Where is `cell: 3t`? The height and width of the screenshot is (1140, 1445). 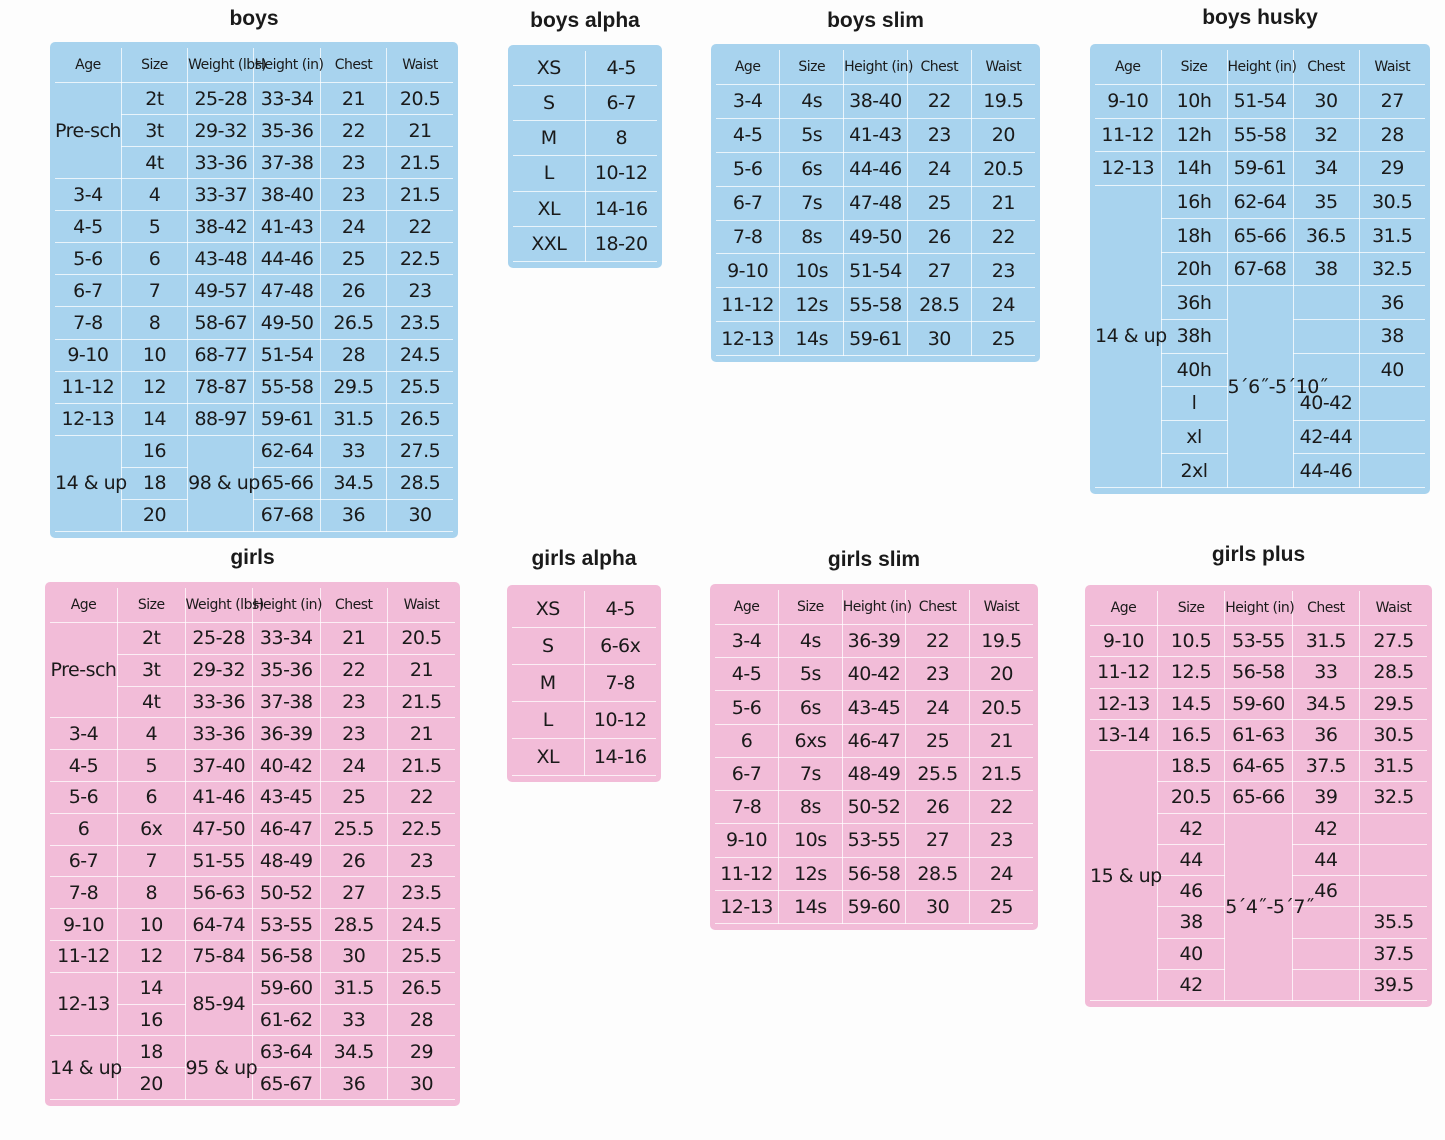
cell: 3t is located at coordinates (151, 670).